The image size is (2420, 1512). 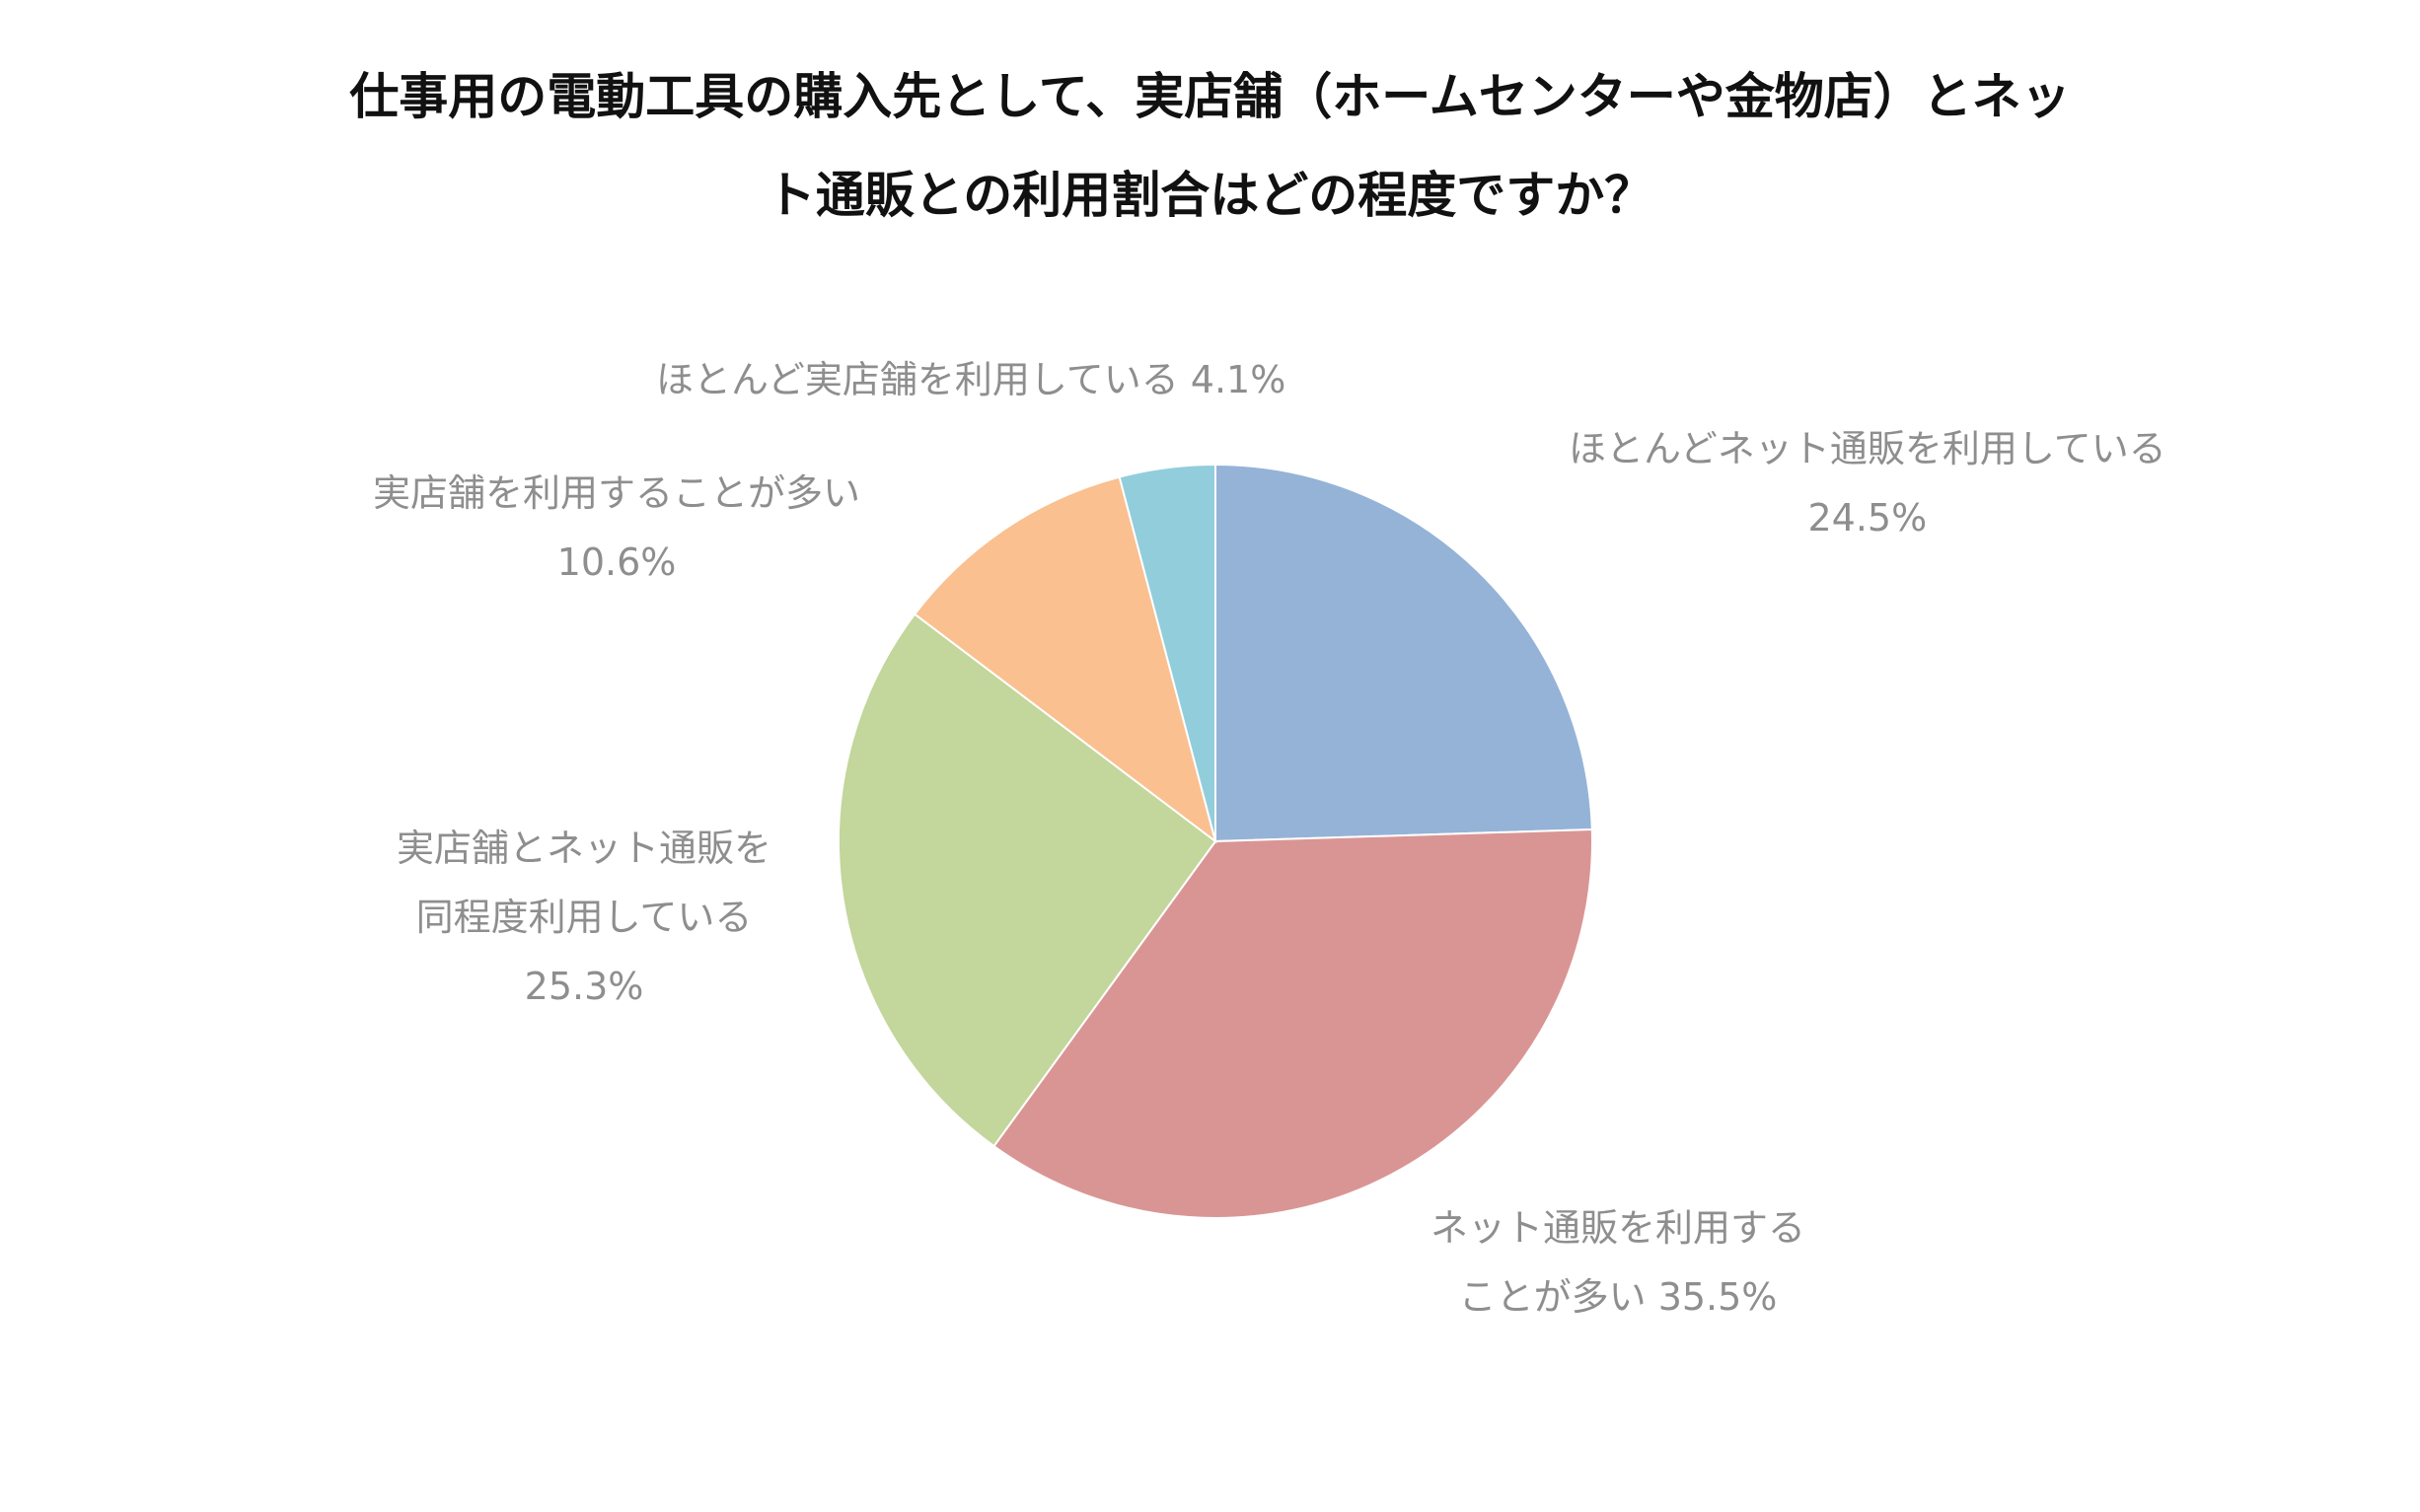 I want to click on slice-often-online, so click(x=1292, y=1023).